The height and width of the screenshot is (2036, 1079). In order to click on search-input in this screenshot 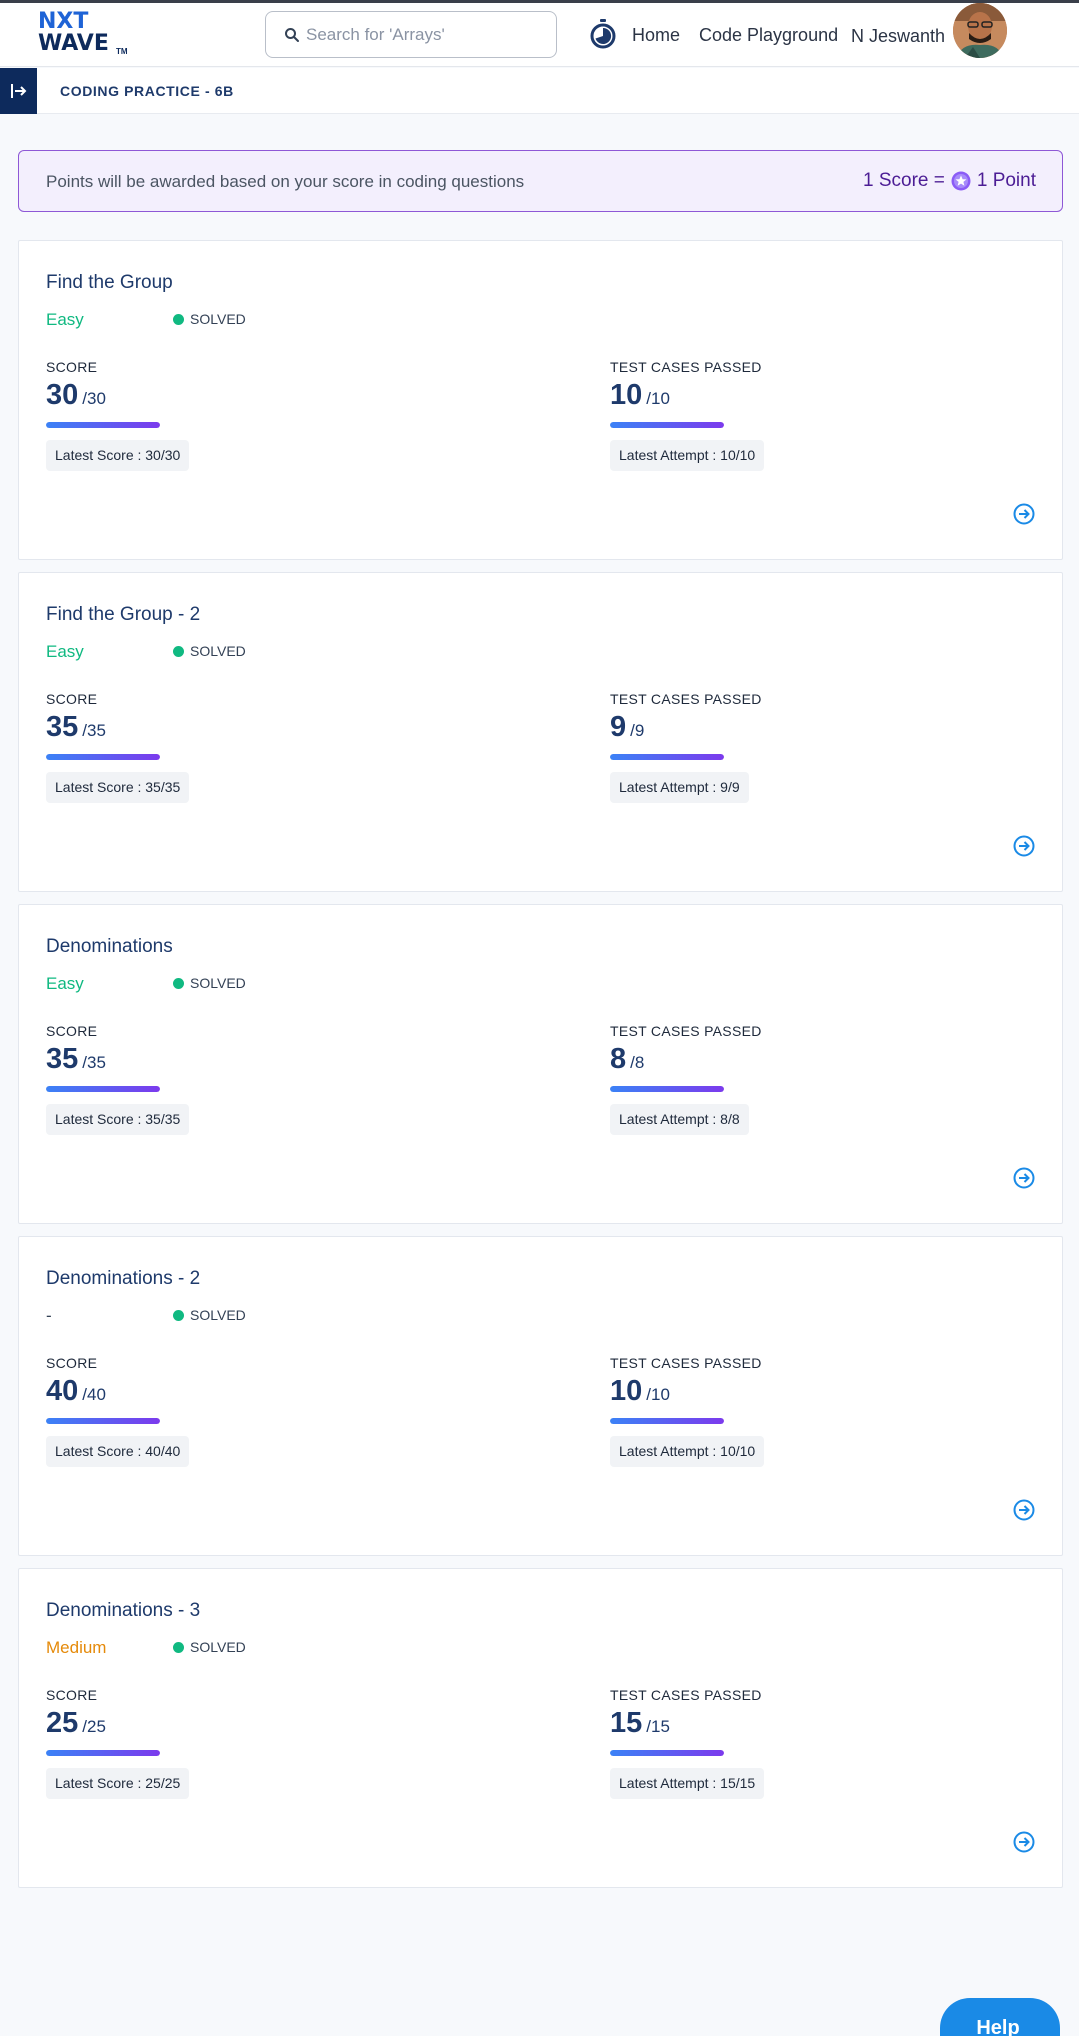, I will do `click(426, 35)`.